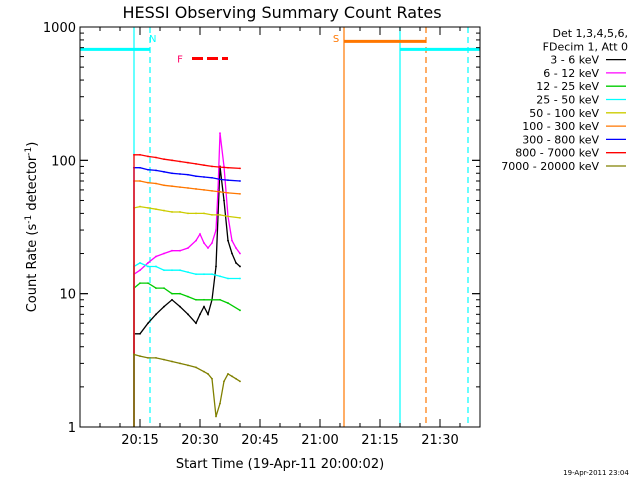 This screenshot has height=480, width=640. Describe the element at coordinates (590, 33) in the screenshot. I see `legend-header-0: Det 1,3,4,5,6,` at that location.